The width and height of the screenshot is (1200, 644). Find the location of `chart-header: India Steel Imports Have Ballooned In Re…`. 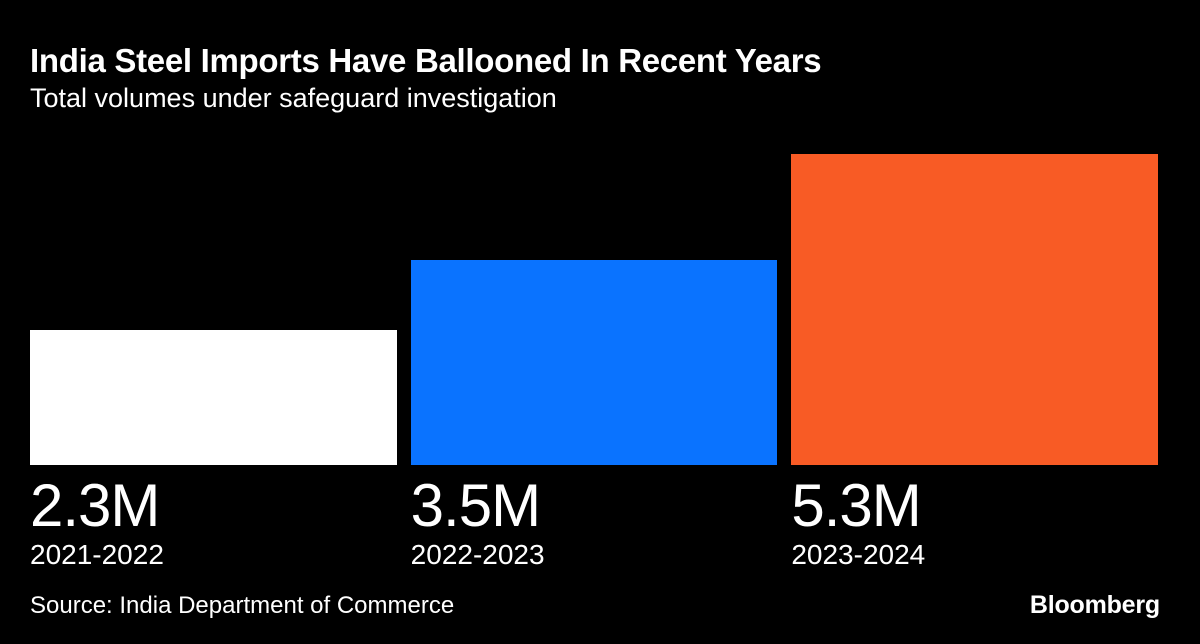

chart-header: India Steel Imports Have Ballooned In Re… is located at coordinates (600, 78).